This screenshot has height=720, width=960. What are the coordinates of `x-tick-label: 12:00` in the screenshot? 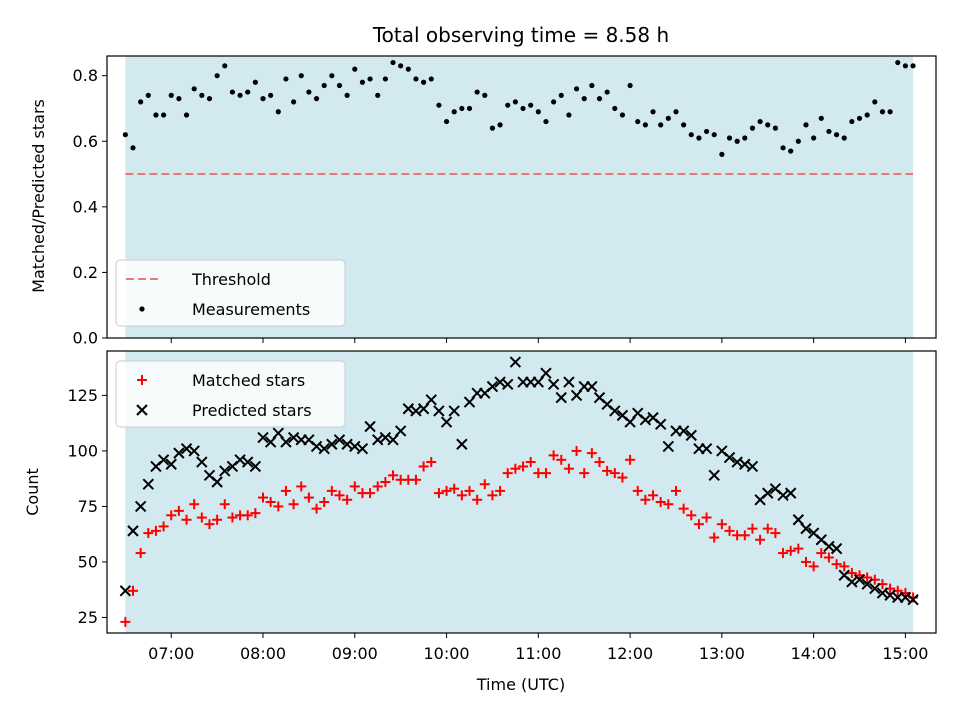 It's located at (630, 653).